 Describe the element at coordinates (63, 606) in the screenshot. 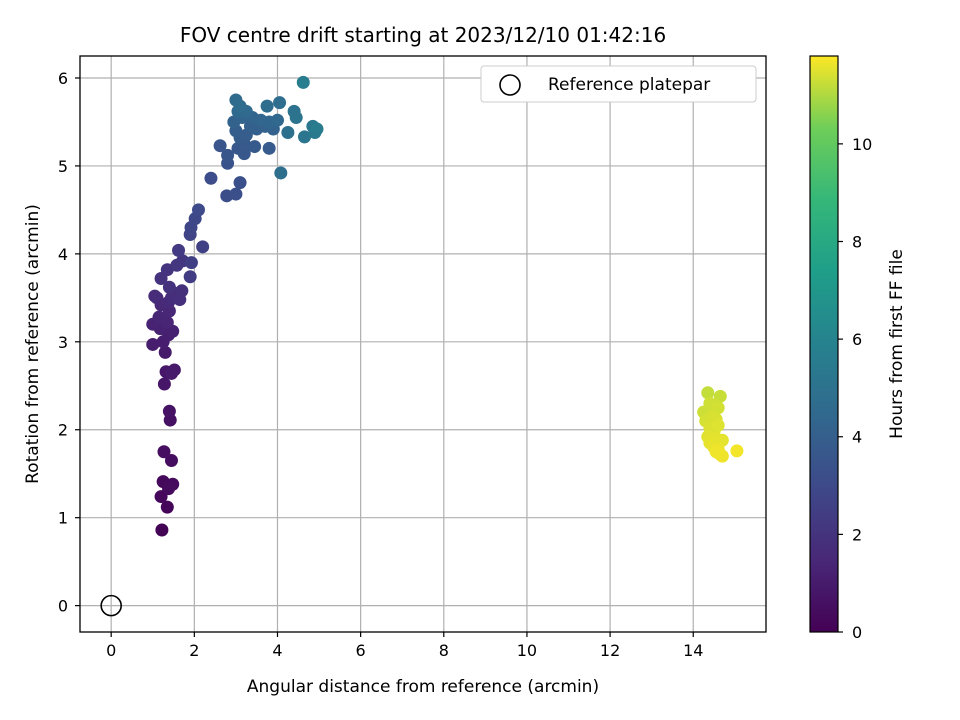

I see `y-tick-label: 0` at that location.